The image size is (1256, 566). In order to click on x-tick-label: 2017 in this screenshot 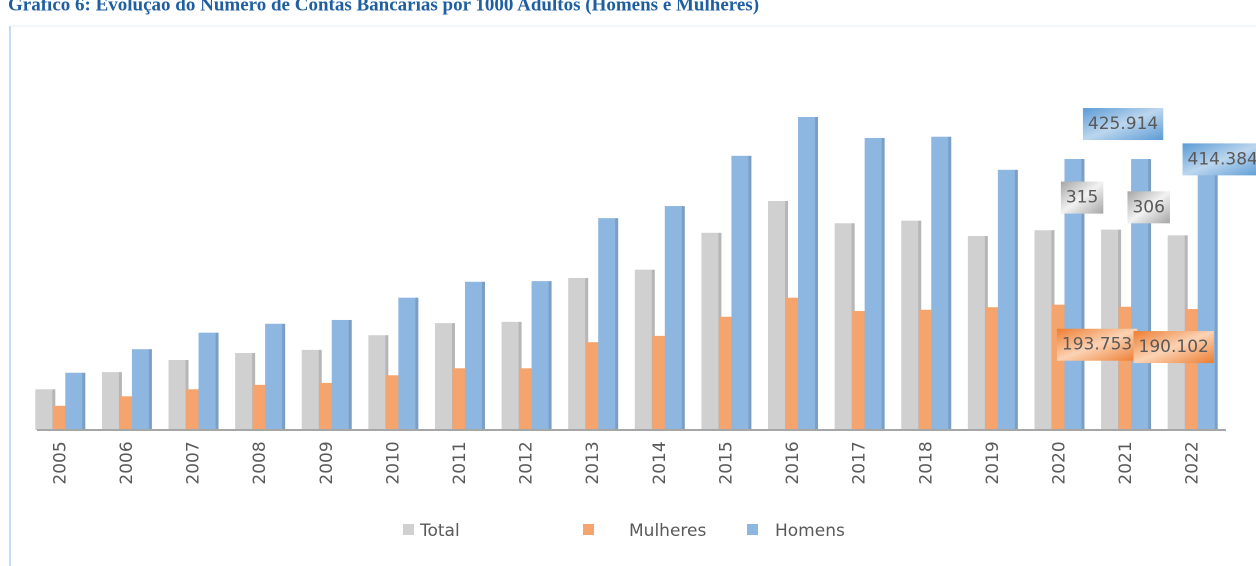, I will do `click(860, 462)`.